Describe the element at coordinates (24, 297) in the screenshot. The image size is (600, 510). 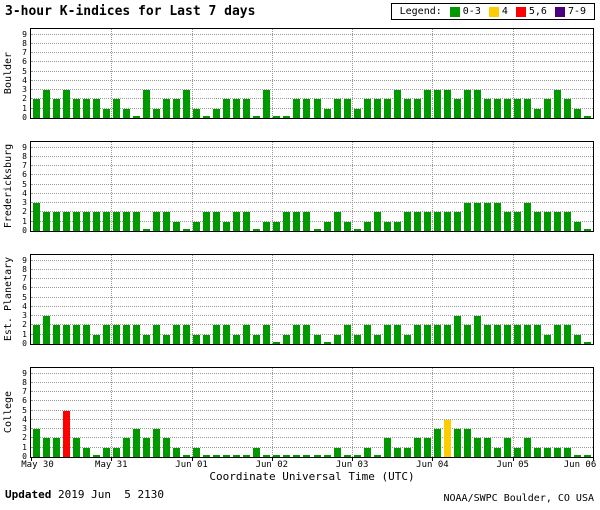
I see `y-tick-label: 5` at that location.